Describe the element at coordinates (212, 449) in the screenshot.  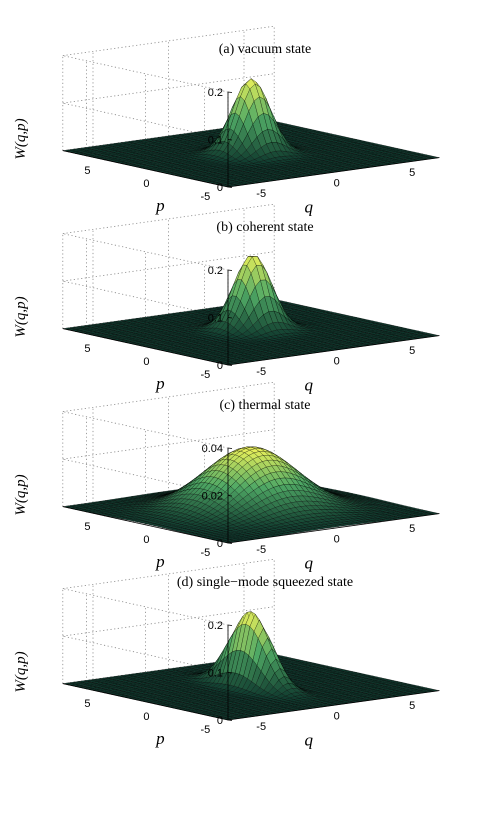
I see `z-tick-label: 0.04` at that location.